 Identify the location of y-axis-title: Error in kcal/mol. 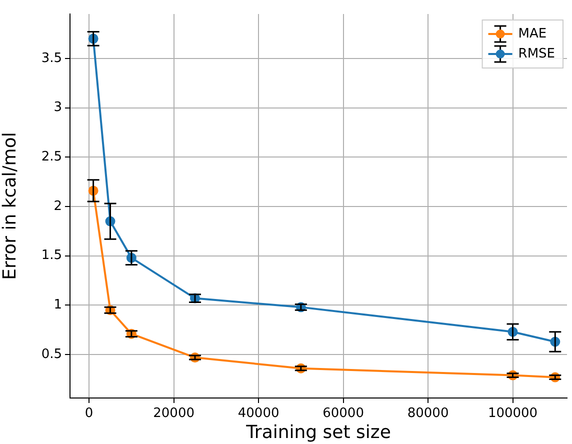
(10, 206).